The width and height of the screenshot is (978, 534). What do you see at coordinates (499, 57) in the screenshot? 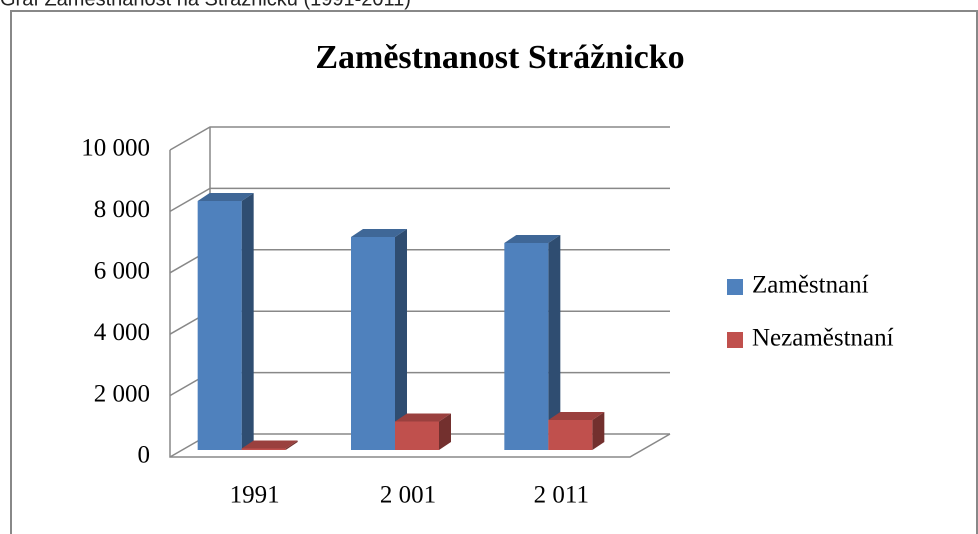
I see `chart-title: Zaměstnanost Strážnicko` at bounding box center [499, 57].